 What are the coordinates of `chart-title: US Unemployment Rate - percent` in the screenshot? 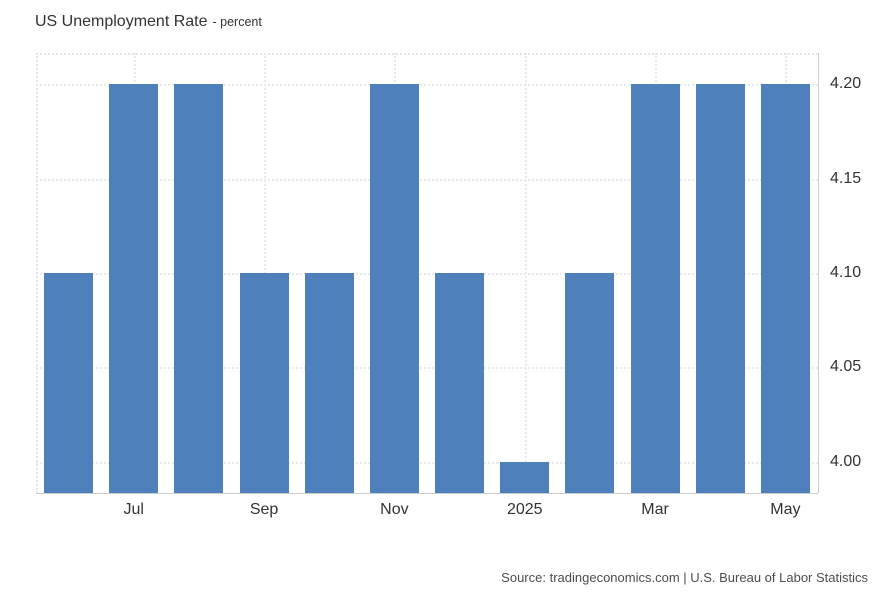 It's located at (148, 22).